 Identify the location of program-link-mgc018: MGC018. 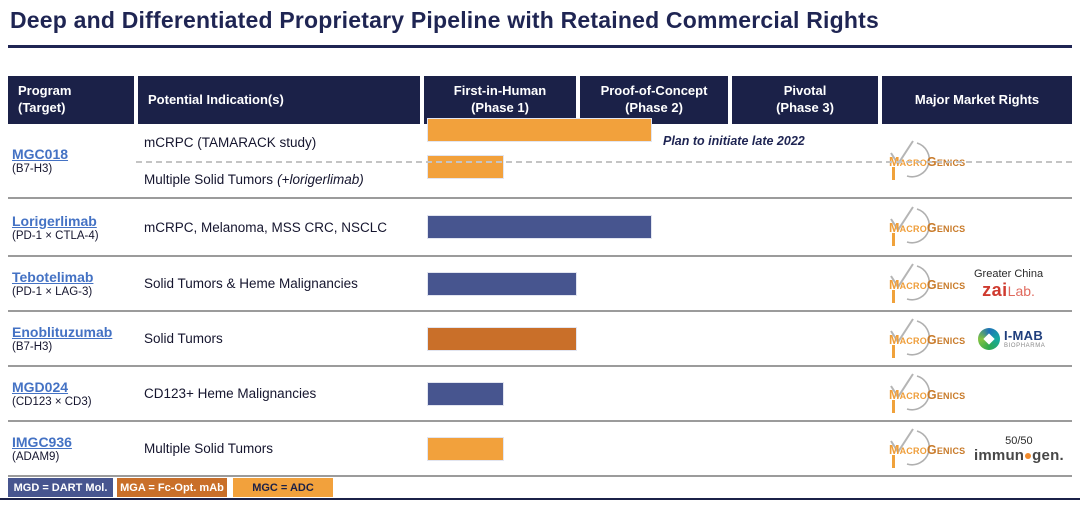
(40, 154).